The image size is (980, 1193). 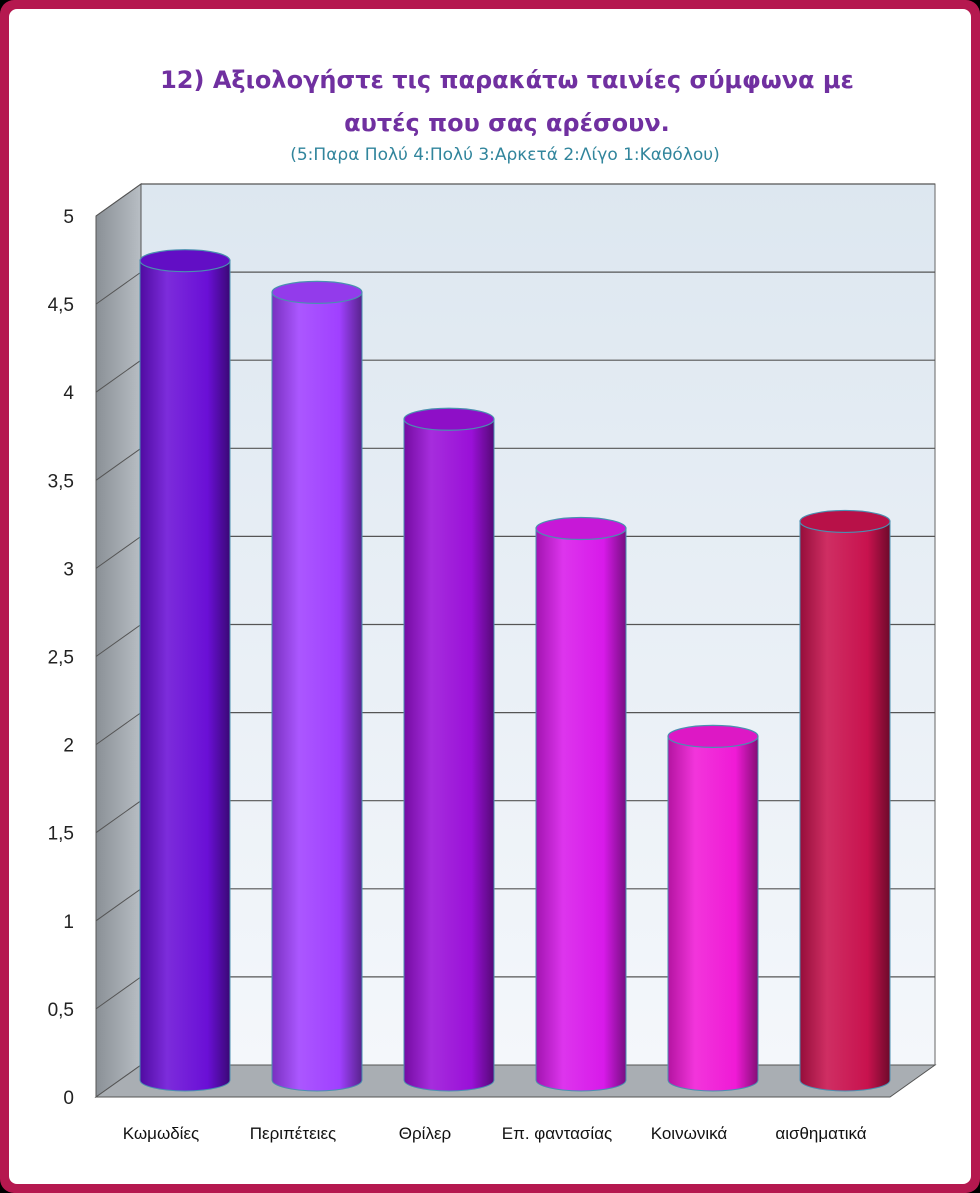 I want to click on y-axis-ticks: 0 0,5 1 1,5 2 2,5 3 3,5 4 4,5 5, so click(x=61, y=658).